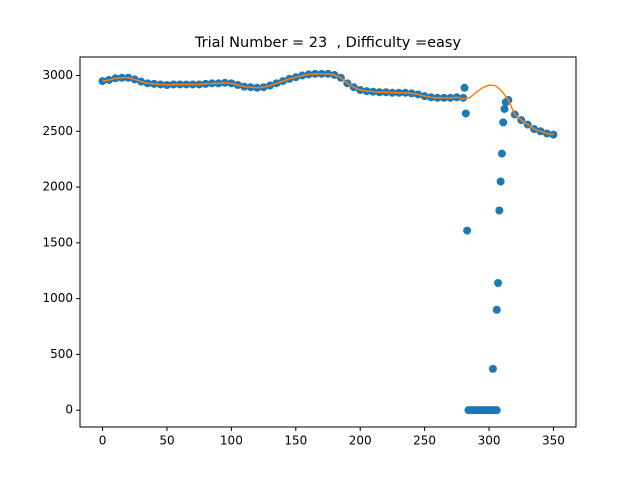 The width and height of the screenshot is (640, 480). I want to click on y-tick-label: 3000, so click(57, 75).